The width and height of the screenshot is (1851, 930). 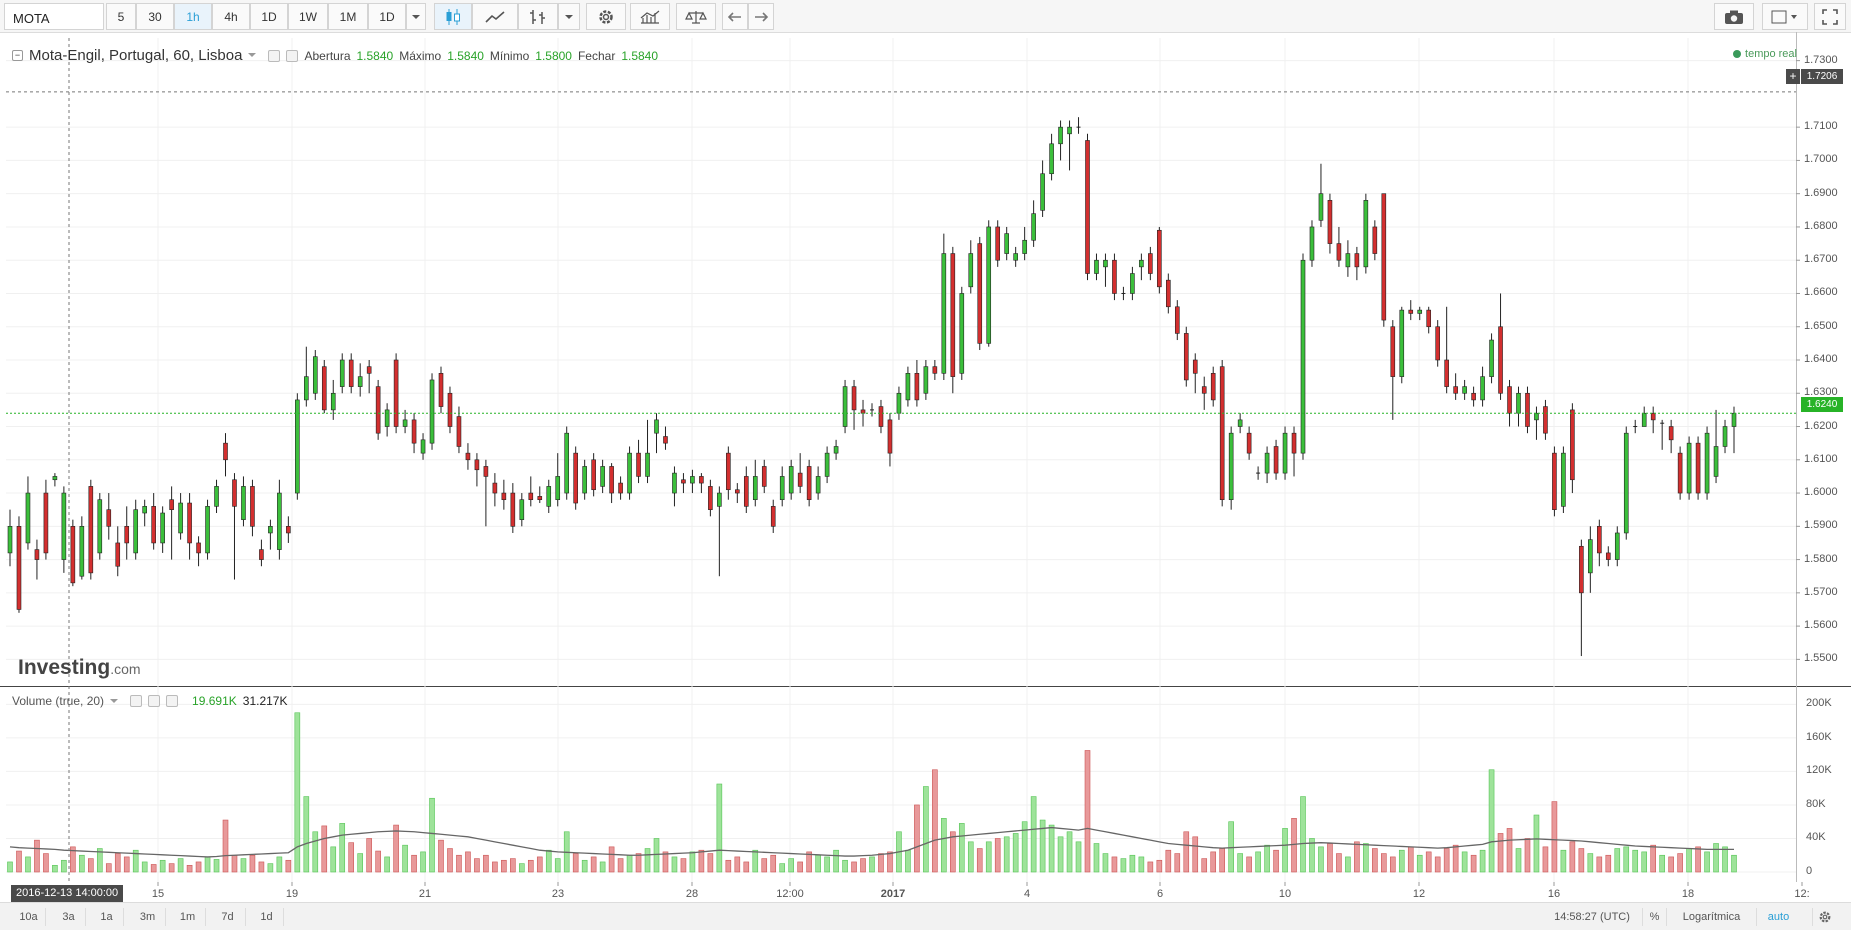 What do you see at coordinates (155, 16) in the screenshot?
I see `interval-30-button: 30` at bounding box center [155, 16].